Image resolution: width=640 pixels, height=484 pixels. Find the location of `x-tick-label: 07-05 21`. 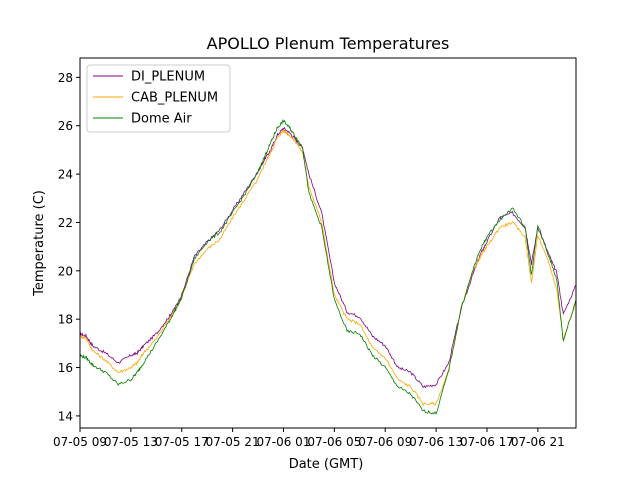

x-tick-label: 07-05 21 is located at coordinates (233, 442).